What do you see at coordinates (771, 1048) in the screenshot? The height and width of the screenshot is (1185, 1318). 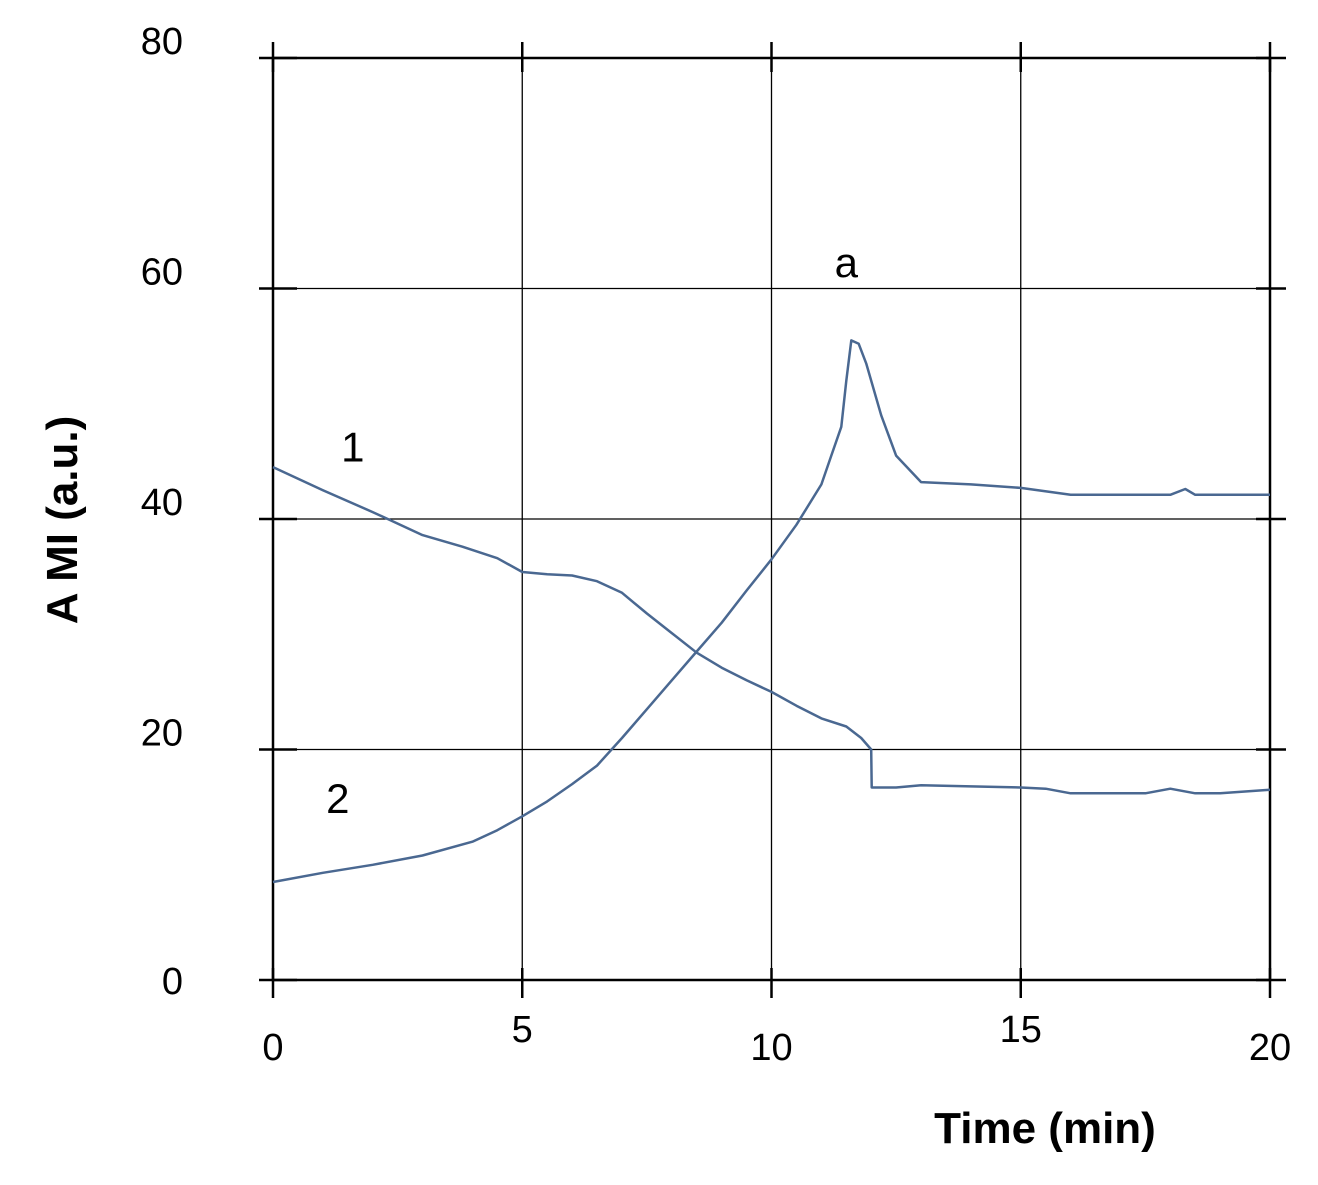 I see `x-tick-label-10: 10` at bounding box center [771, 1048].